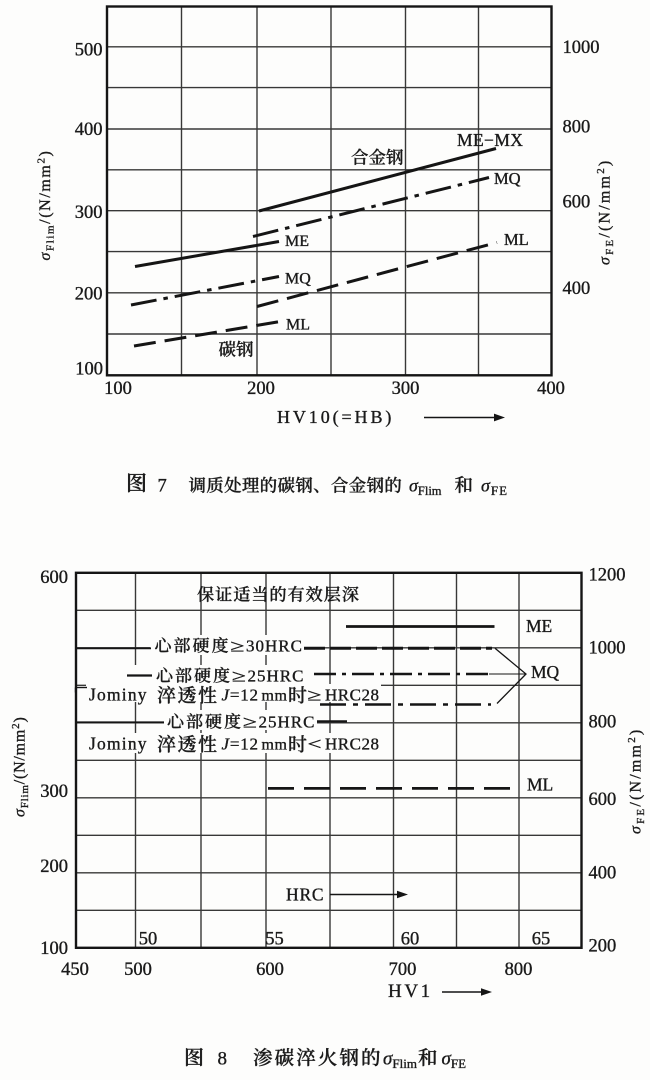  What do you see at coordinates (305, 895) in the screenshot?
I see `svg-text: HRC` at bounding box center [305, 895].